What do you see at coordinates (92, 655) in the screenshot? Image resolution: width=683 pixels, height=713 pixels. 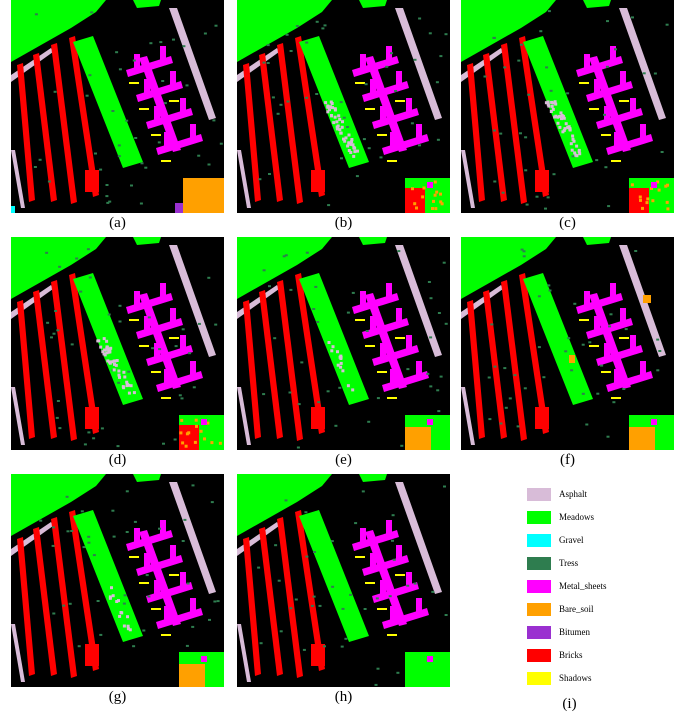 I see `bricks-block` at bounding box center [92, 655].